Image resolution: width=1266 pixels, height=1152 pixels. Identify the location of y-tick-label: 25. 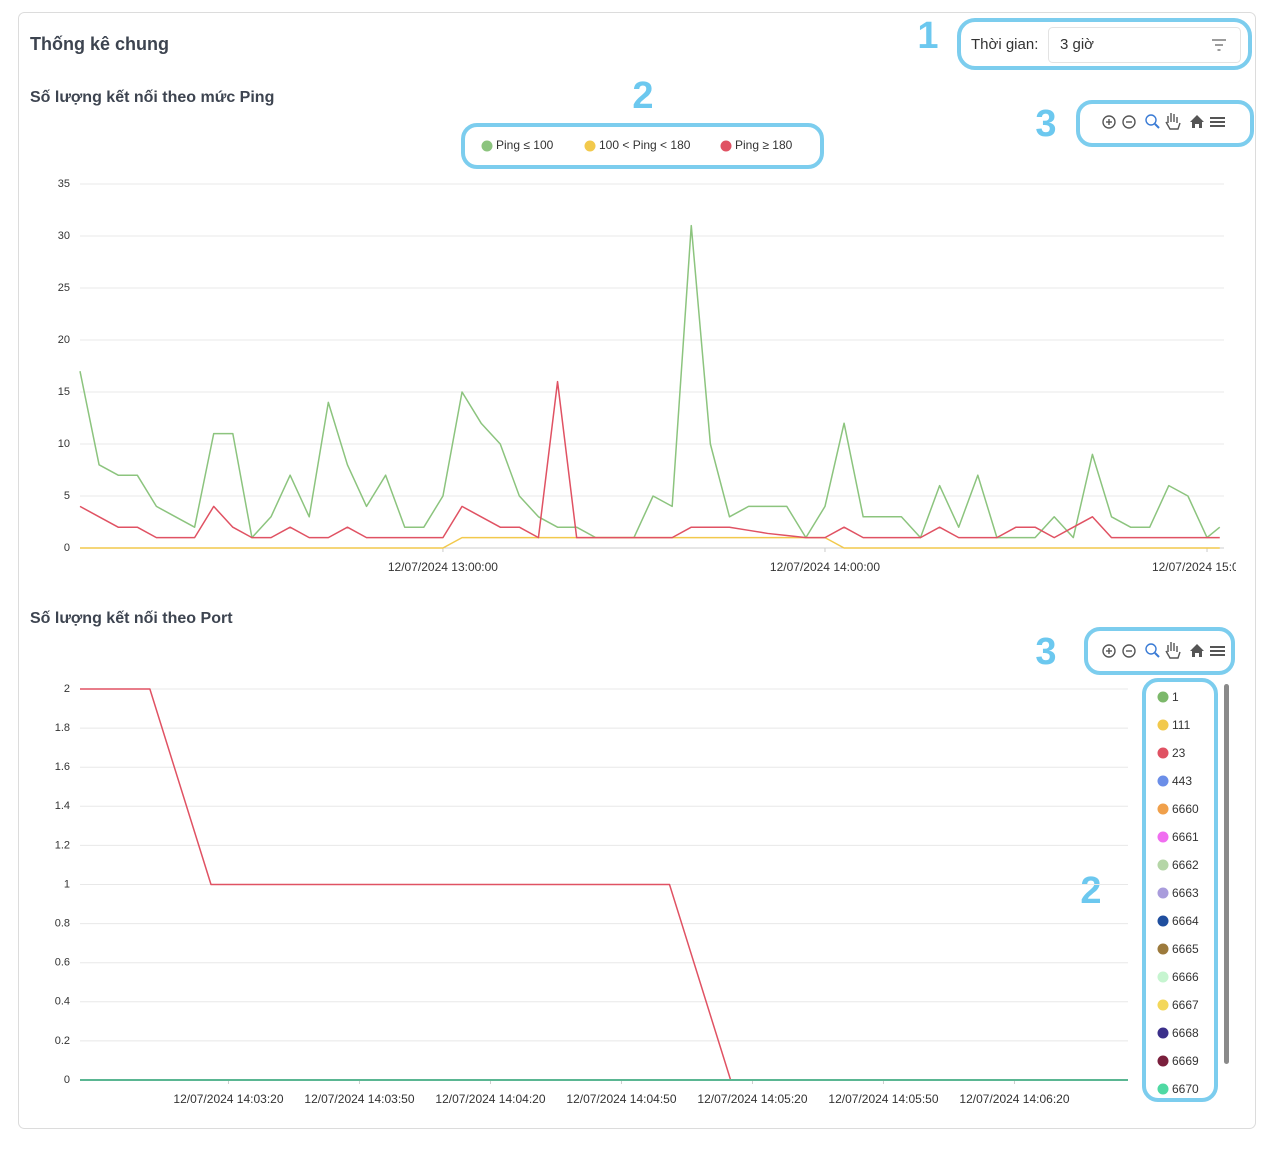
(64, 288).